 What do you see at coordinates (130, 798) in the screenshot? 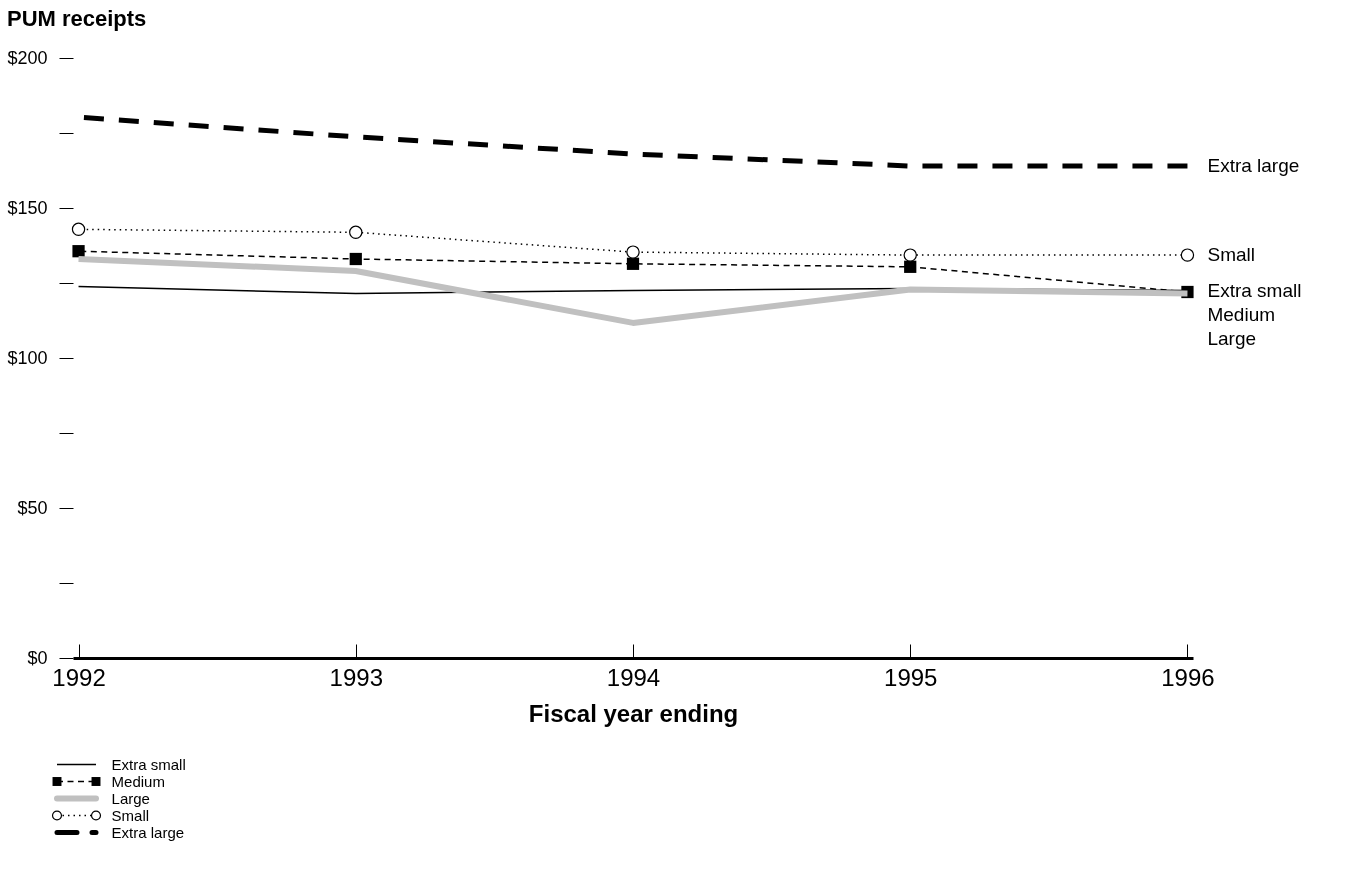
I see `legend-label: Large` at bounding box center [130, 798].